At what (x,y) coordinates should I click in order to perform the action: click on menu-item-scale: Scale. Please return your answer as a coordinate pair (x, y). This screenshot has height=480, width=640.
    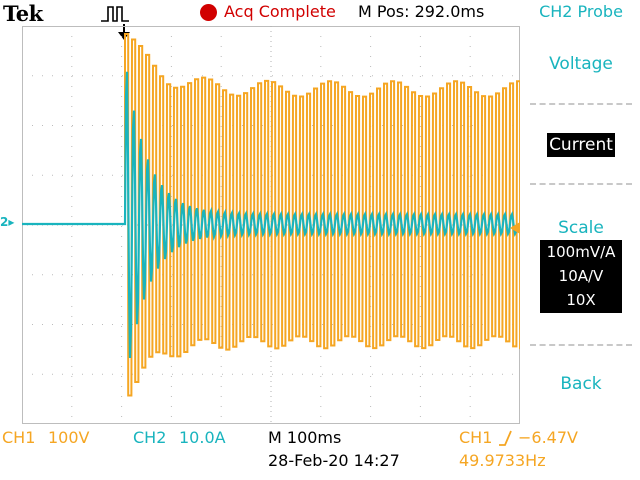
    Looking at the image, I should click on (581, 228).